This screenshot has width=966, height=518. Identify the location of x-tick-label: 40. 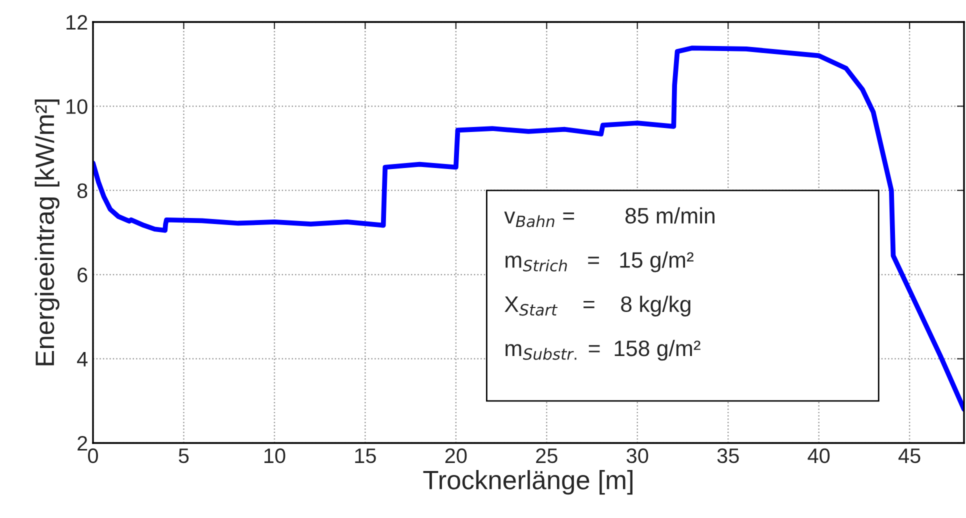
(819, 456).